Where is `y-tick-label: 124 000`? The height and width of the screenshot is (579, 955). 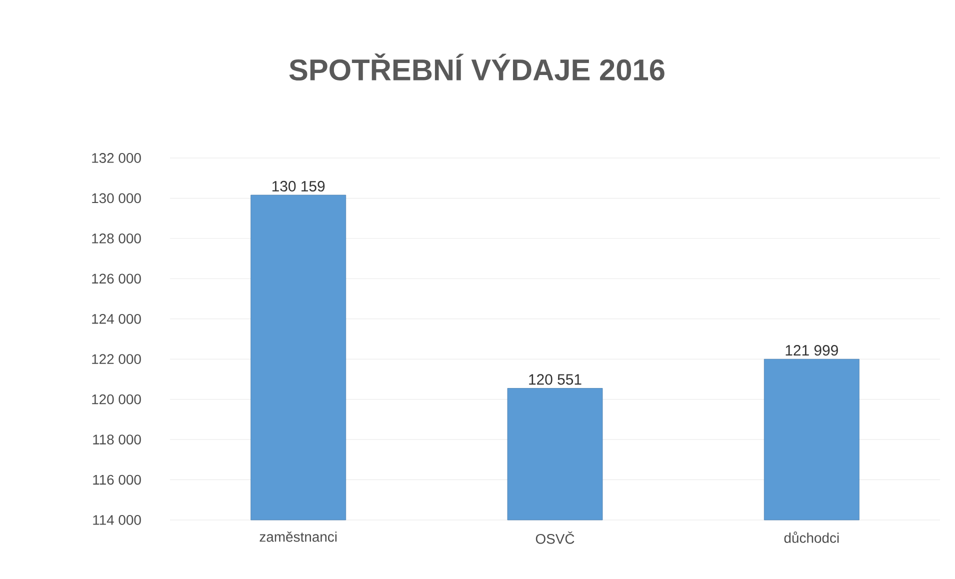 y-tick-label: 124 000 is located at coordinates (116, 319).